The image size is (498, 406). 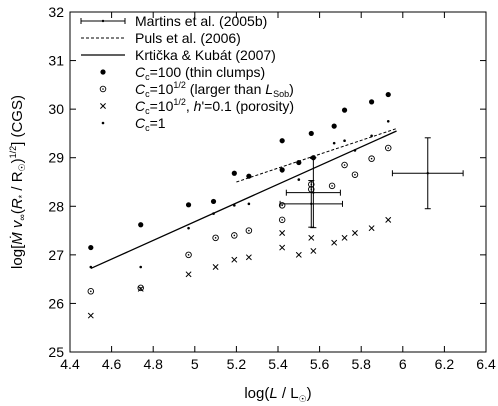 What do you see at coordinates (200, 73) in the screenshot?
I see `legend-label: Cc=100 (thin clumps)` at bounding box center [200, 73].